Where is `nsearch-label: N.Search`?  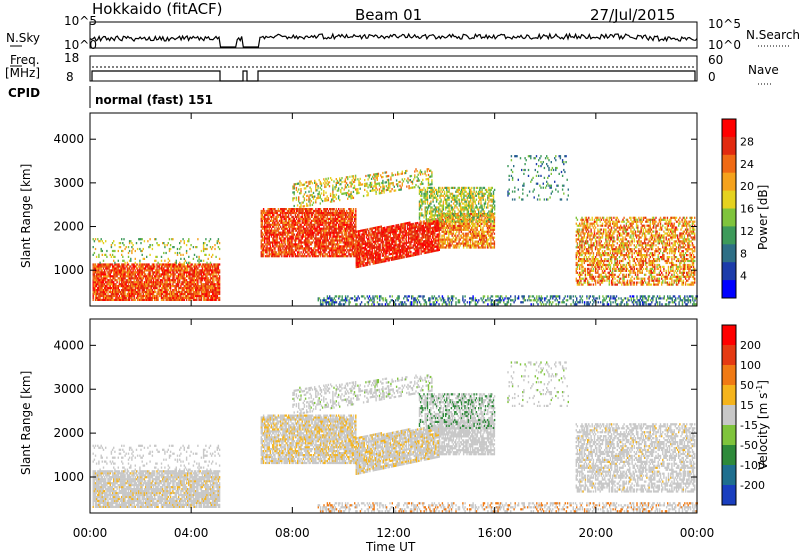
nsearch-label: N.Search is located at coordinates (773, 35).